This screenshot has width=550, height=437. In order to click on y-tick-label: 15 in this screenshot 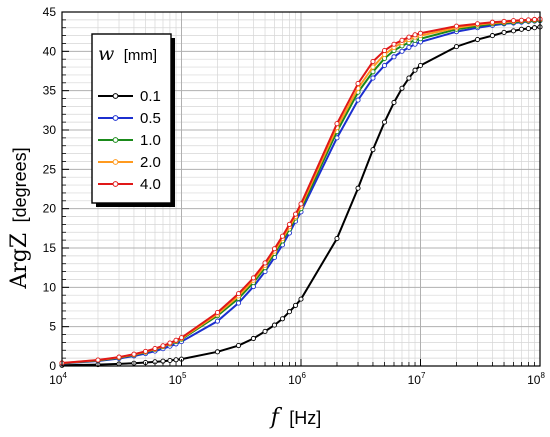, I will do `click(50, 248)`.